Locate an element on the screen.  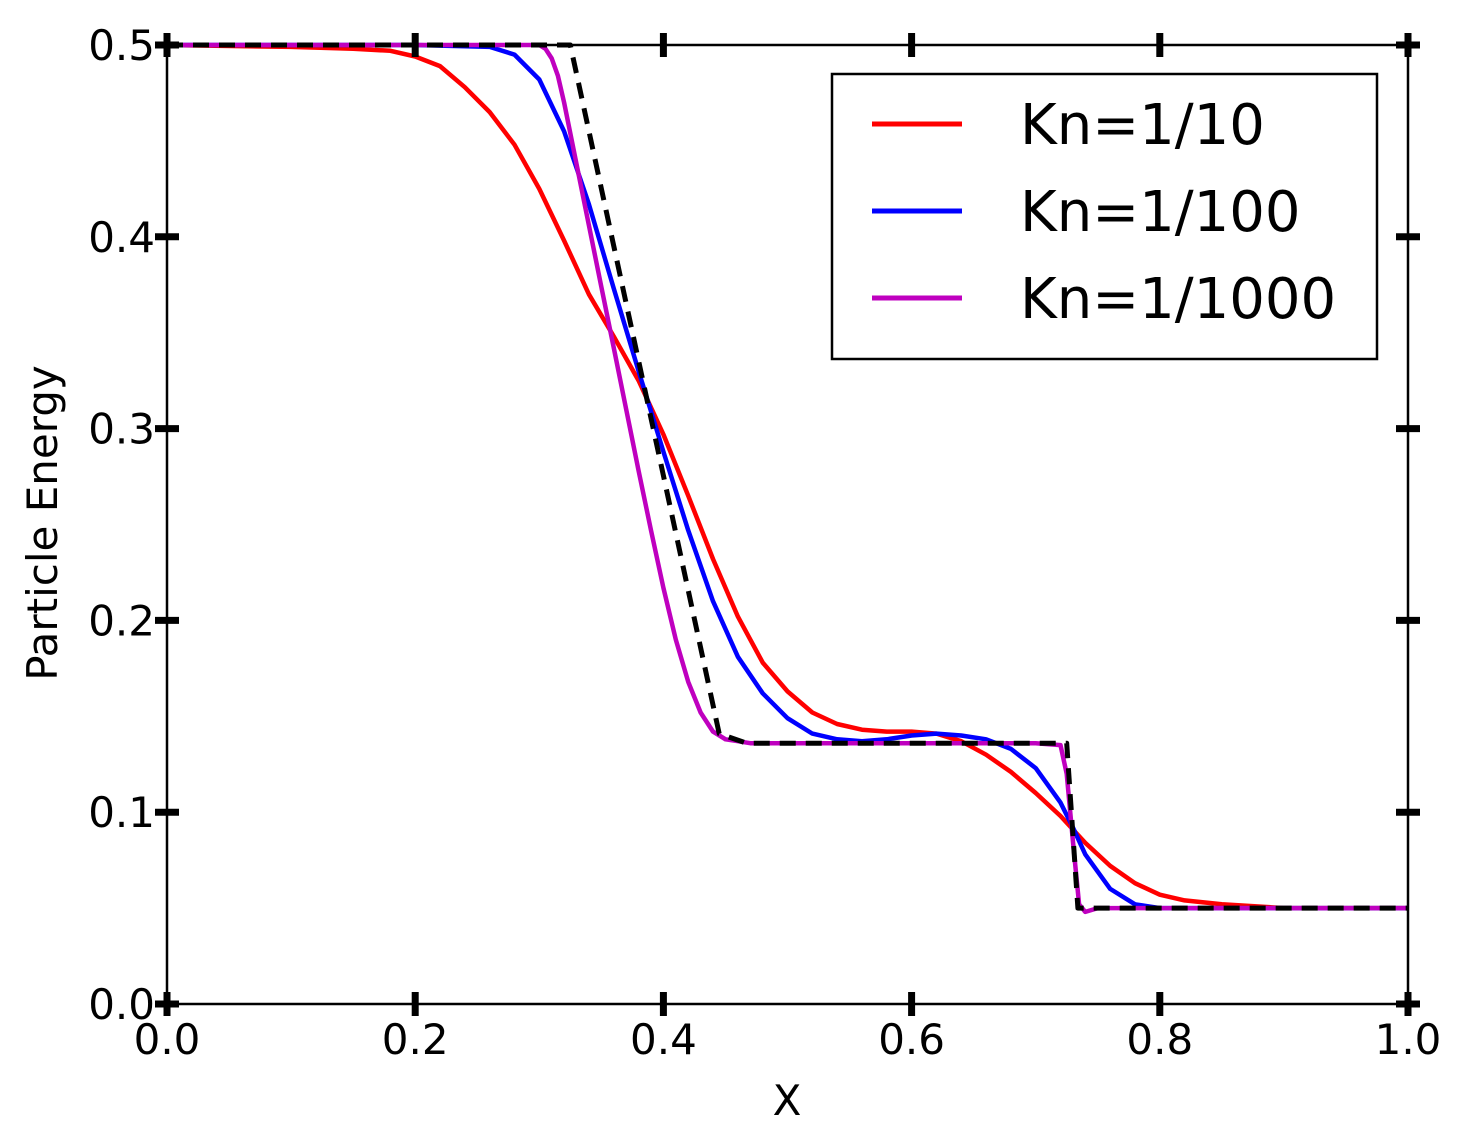
y-tick-label: 0.3 is located at coordinates (121, 429).